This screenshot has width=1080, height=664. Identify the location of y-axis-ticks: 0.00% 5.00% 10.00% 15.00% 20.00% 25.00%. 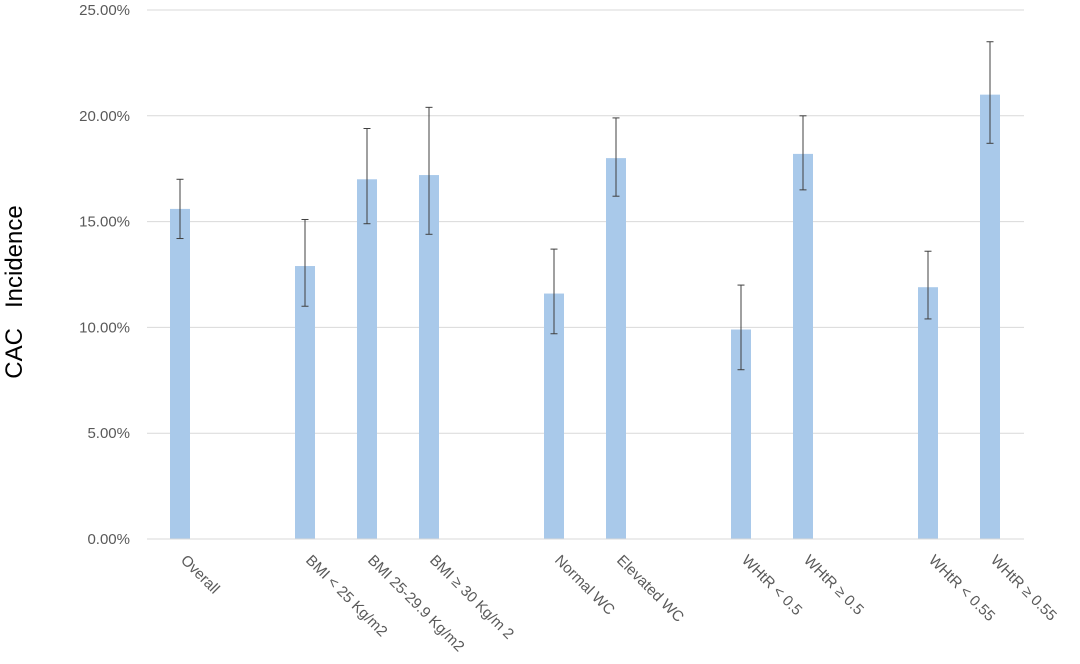
(104, 275).